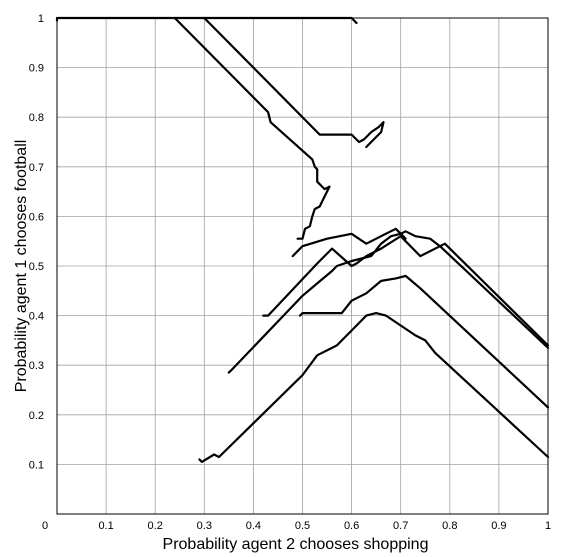 The width and height of the screenshot is (568, 557). Describe the element at coordinates (36, 217) in the screenshot. I see `y-tick-label: 0.6` at that location.